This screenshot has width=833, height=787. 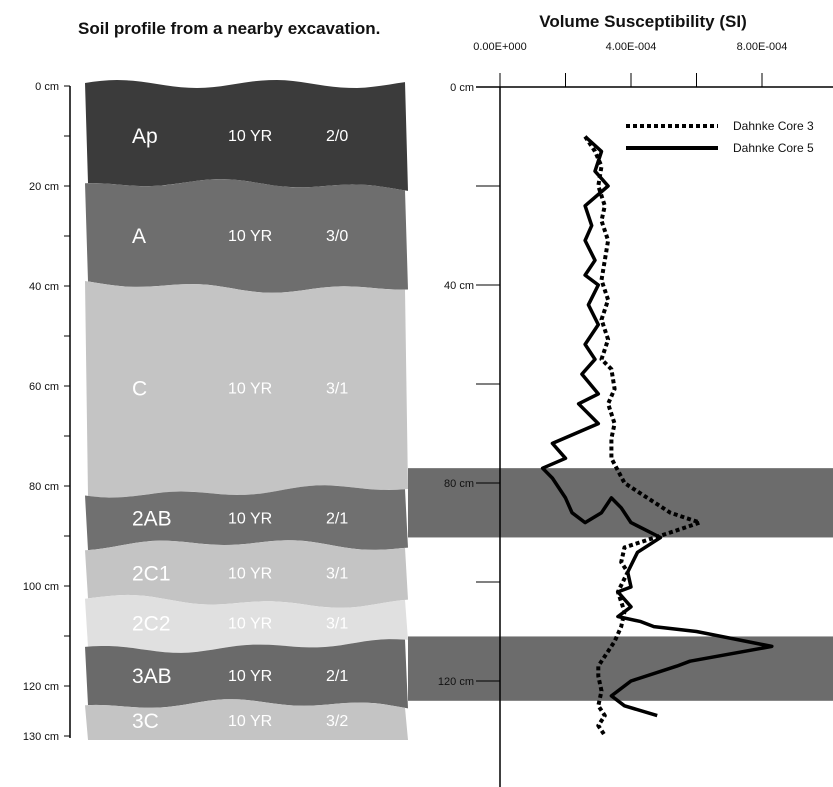 What do you see at coordinates (41, 687) in the screenshot?
I see `depth-tick-label: 120 cm` at bounding box center [41, 687].